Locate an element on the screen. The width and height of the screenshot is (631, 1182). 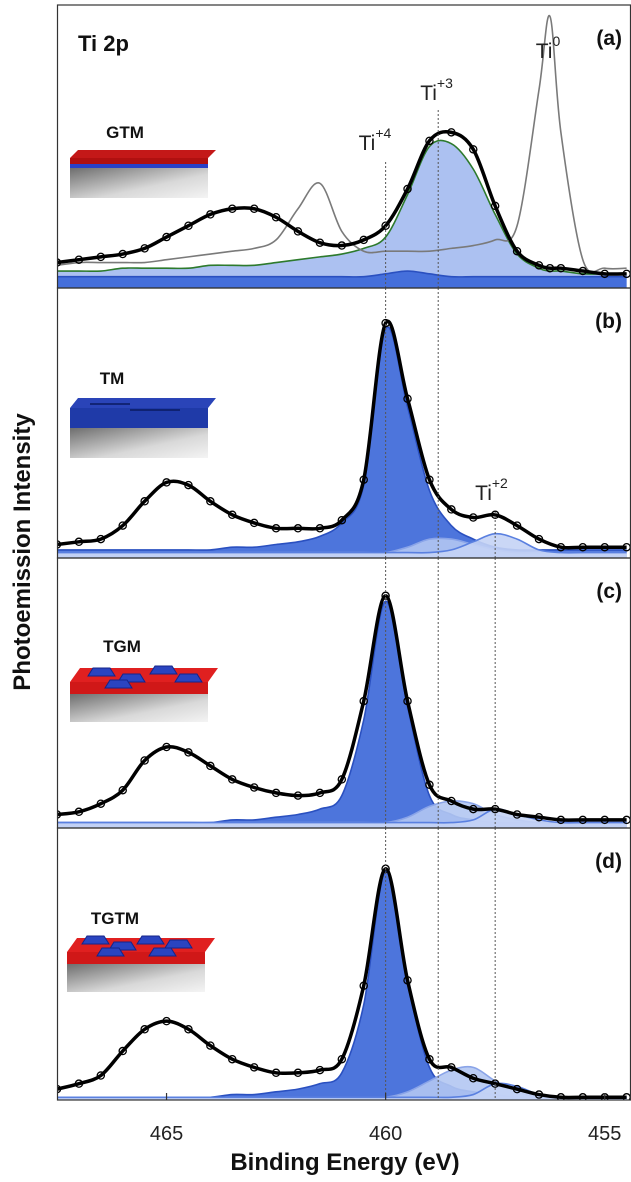
sample-inset is located at coordinates (143, 428).